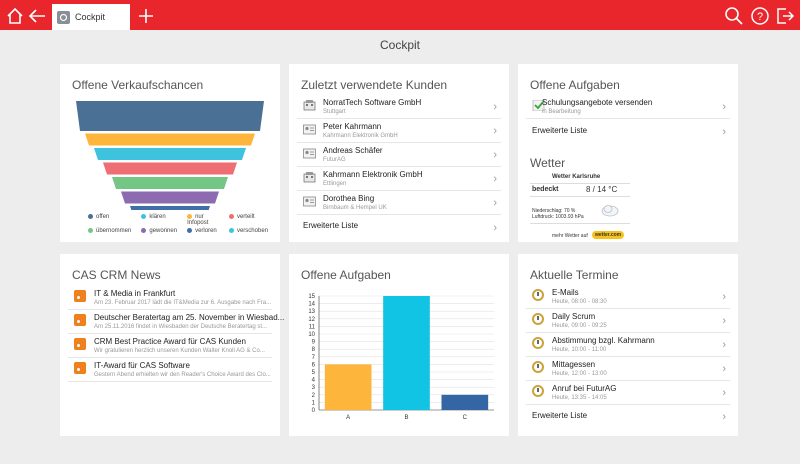  Describe the element at coordinates (579, 326) in the screenshot. I see `appointment-subtitle: Heute, 09:00 - 09:25` at that location.